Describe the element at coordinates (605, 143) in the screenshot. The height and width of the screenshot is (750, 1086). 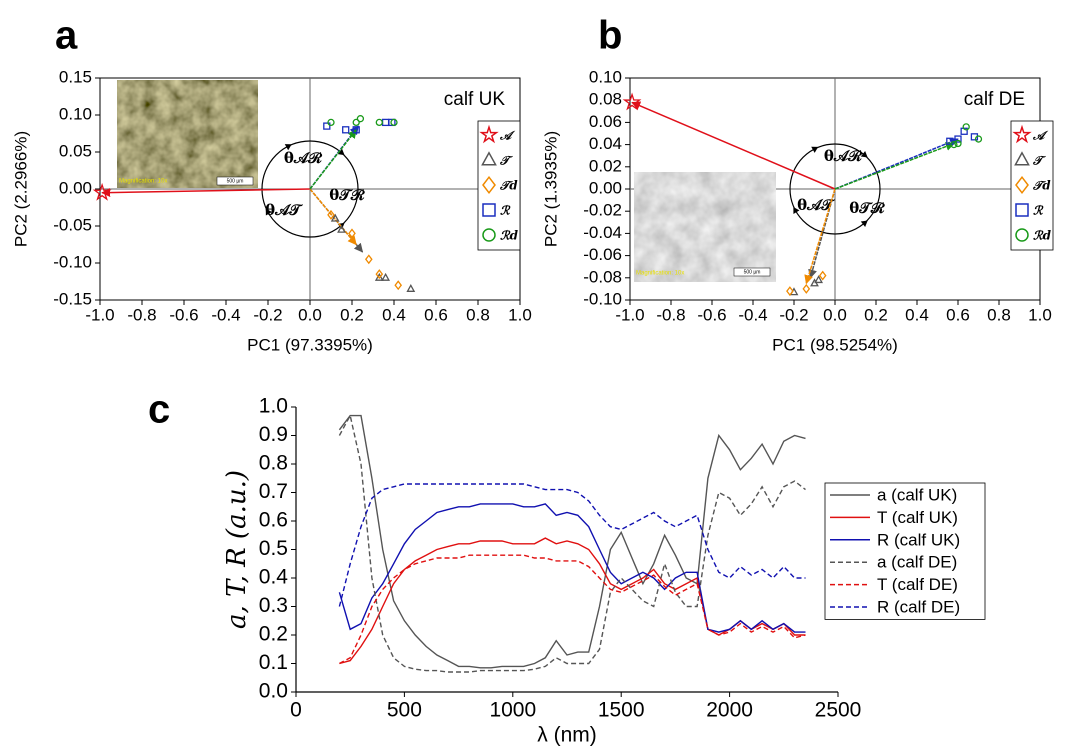
I see `y-tick-label: 0.04` at that location.